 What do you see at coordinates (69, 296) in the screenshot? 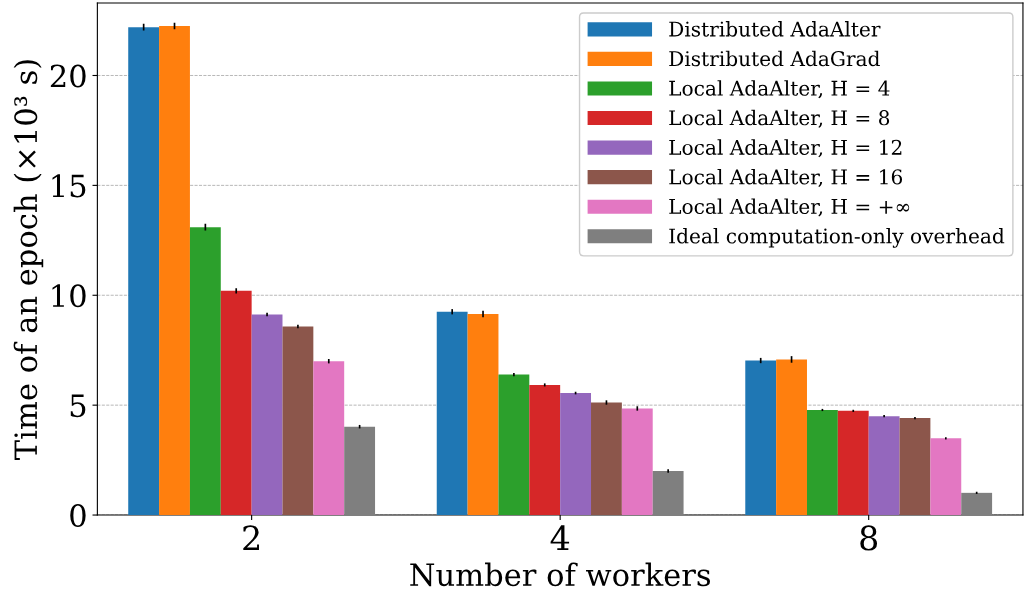
I see `y-tick-label: 10` at bounding box center [69, 296].